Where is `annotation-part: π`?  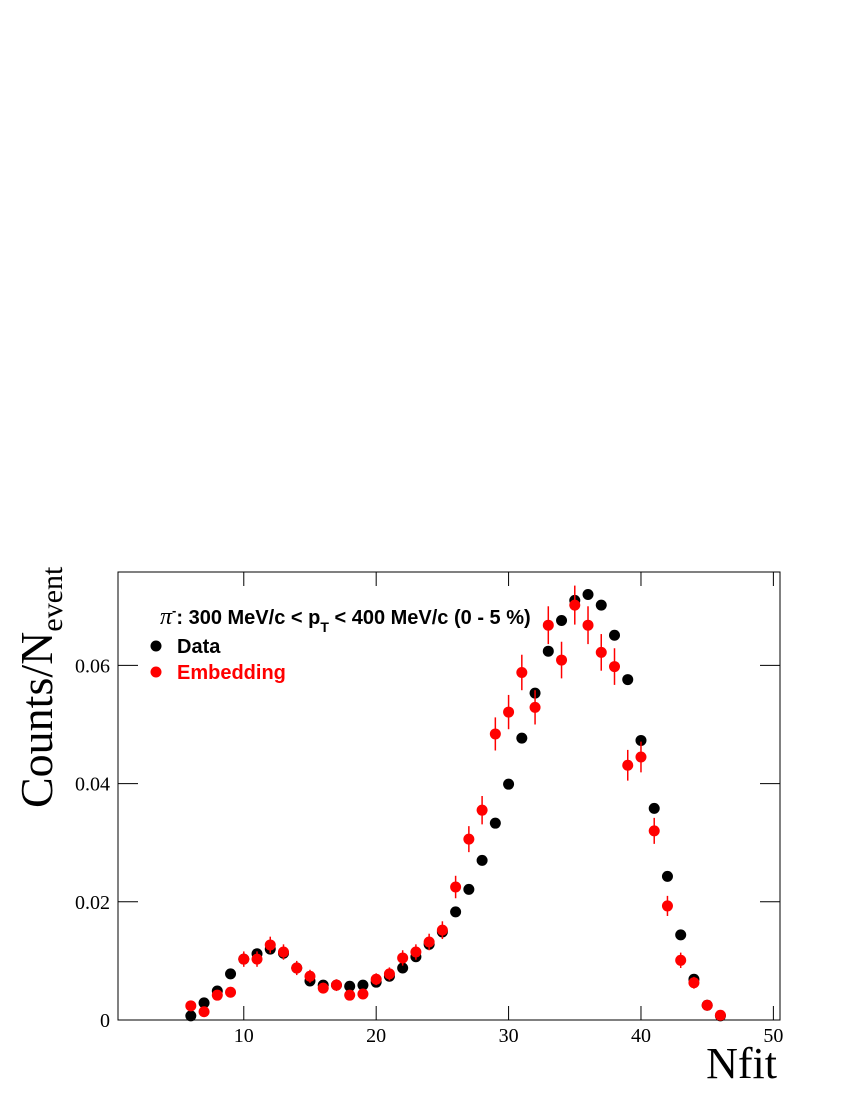
annotation-part: π is located at coordinates (166, 617).